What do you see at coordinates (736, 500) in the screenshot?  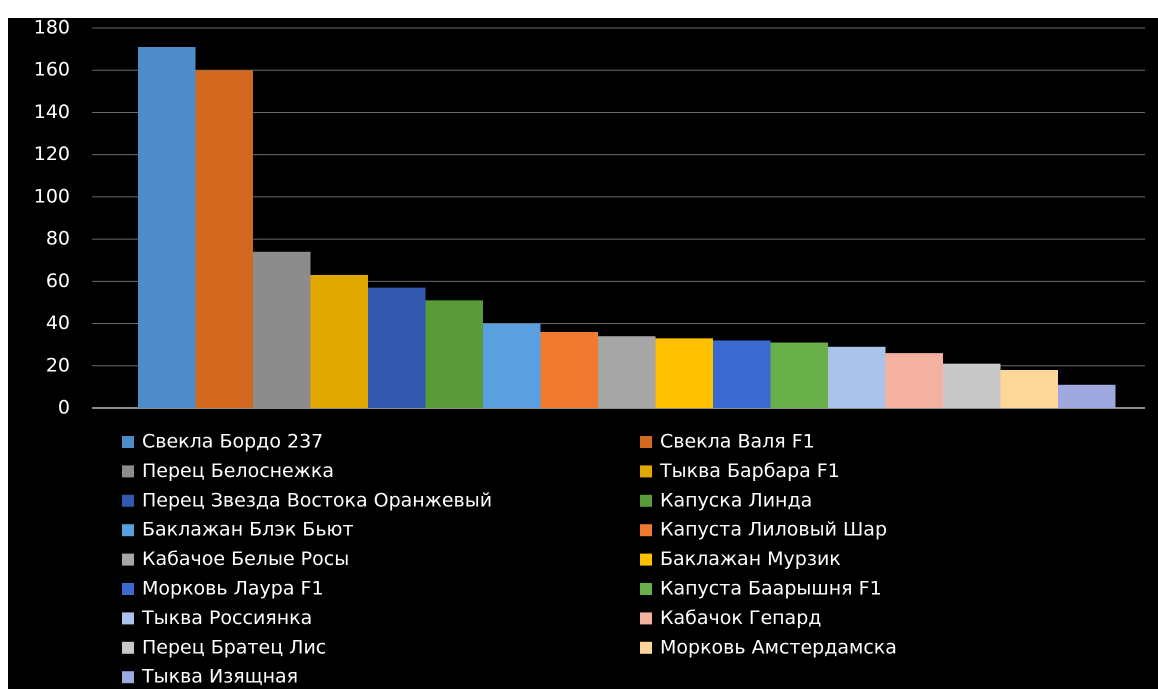 I see `legend-label: Капуска Линда` at bounding box center [736, 500].